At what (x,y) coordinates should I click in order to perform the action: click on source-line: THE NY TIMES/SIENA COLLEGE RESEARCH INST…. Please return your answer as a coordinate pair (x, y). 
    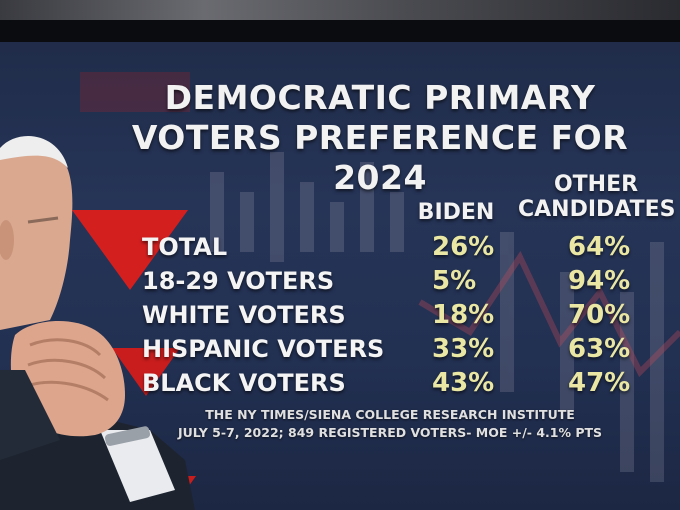
    Looking at the image, I should click on (390, 414).